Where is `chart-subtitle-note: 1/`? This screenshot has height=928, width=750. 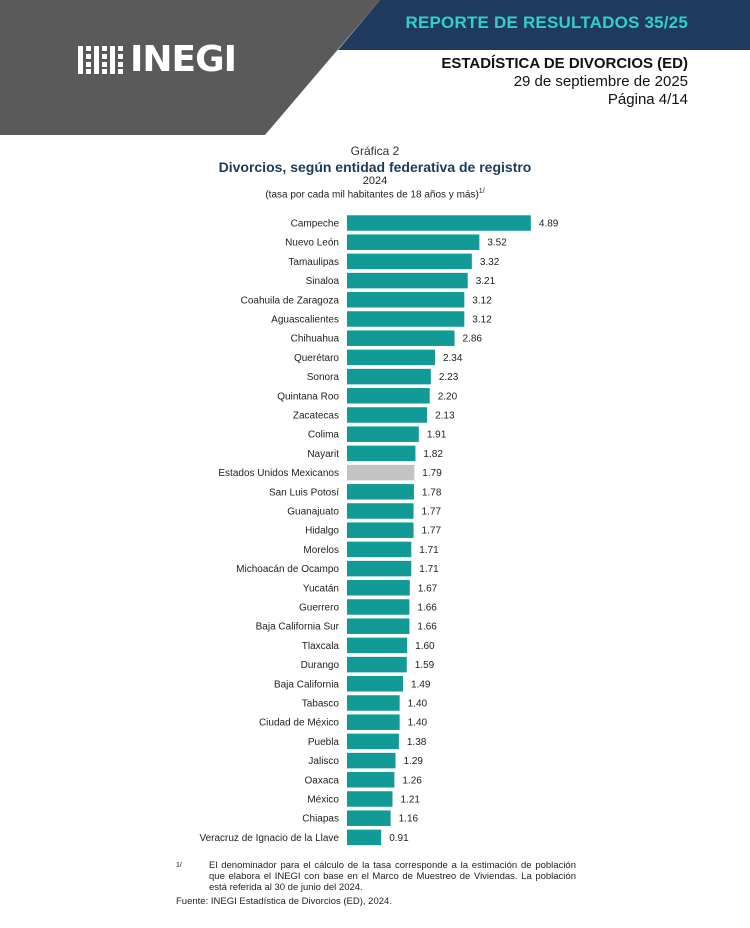 chart-subtitle-note: 1/ is located at coordinates (481, 191).